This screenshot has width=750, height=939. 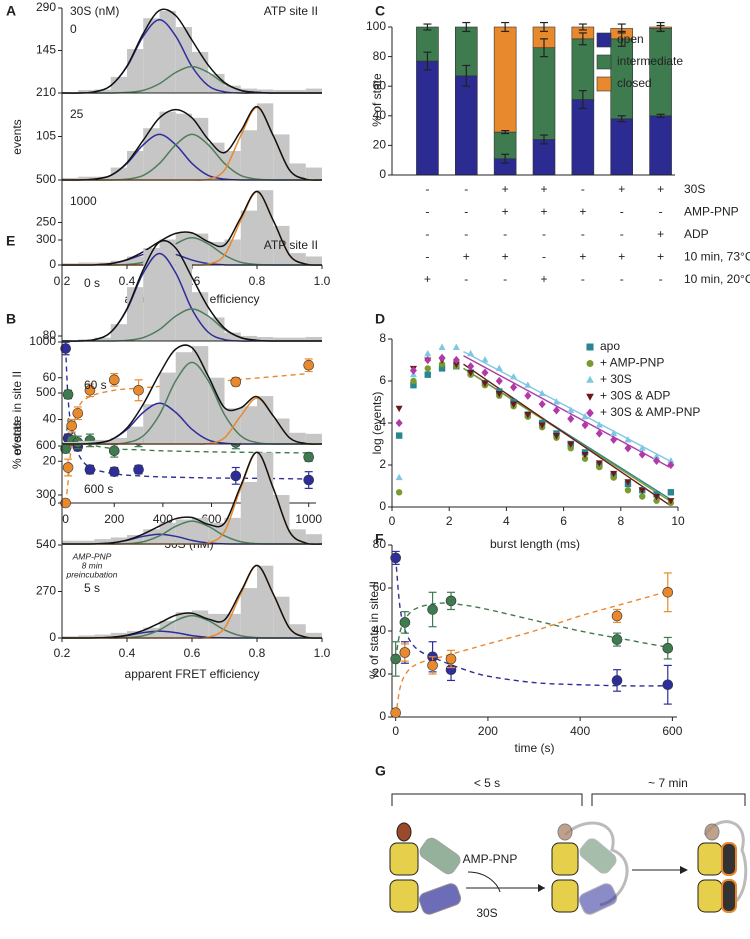 I want to click on y-tick-label: 20, so click(x=50, y=460).